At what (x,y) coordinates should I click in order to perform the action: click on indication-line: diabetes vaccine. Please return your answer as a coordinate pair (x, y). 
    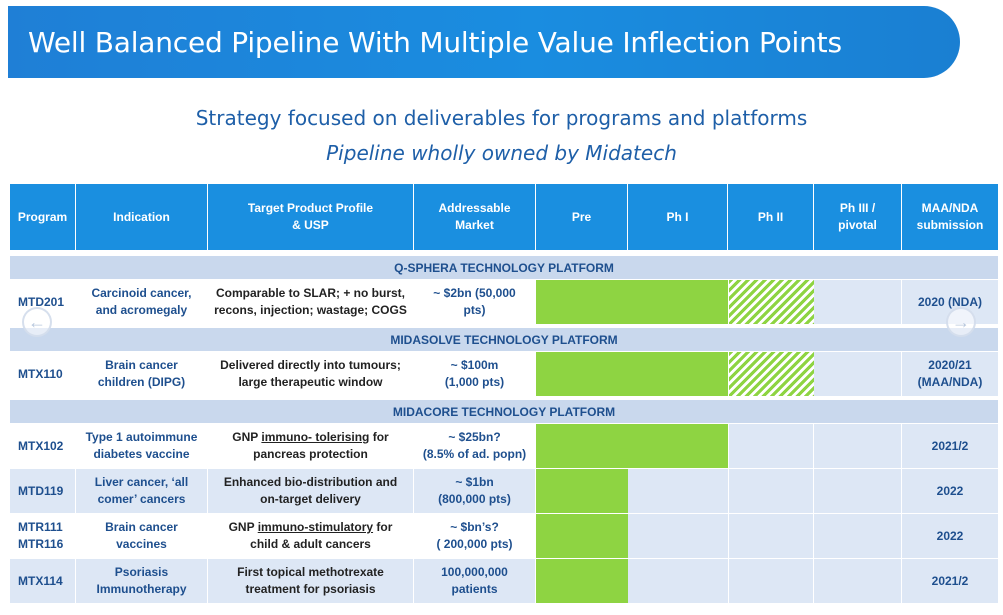
    Looking at the image, I should click on (141, 454).